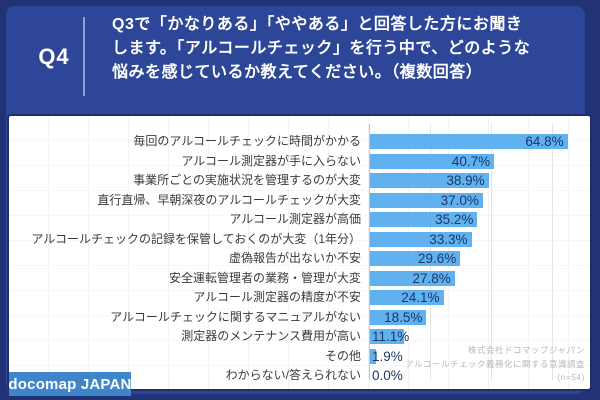 Image resolution: width=600 pixels, height=400 pixels. I want to click on value-label: 33.3%, so click(448, 239).